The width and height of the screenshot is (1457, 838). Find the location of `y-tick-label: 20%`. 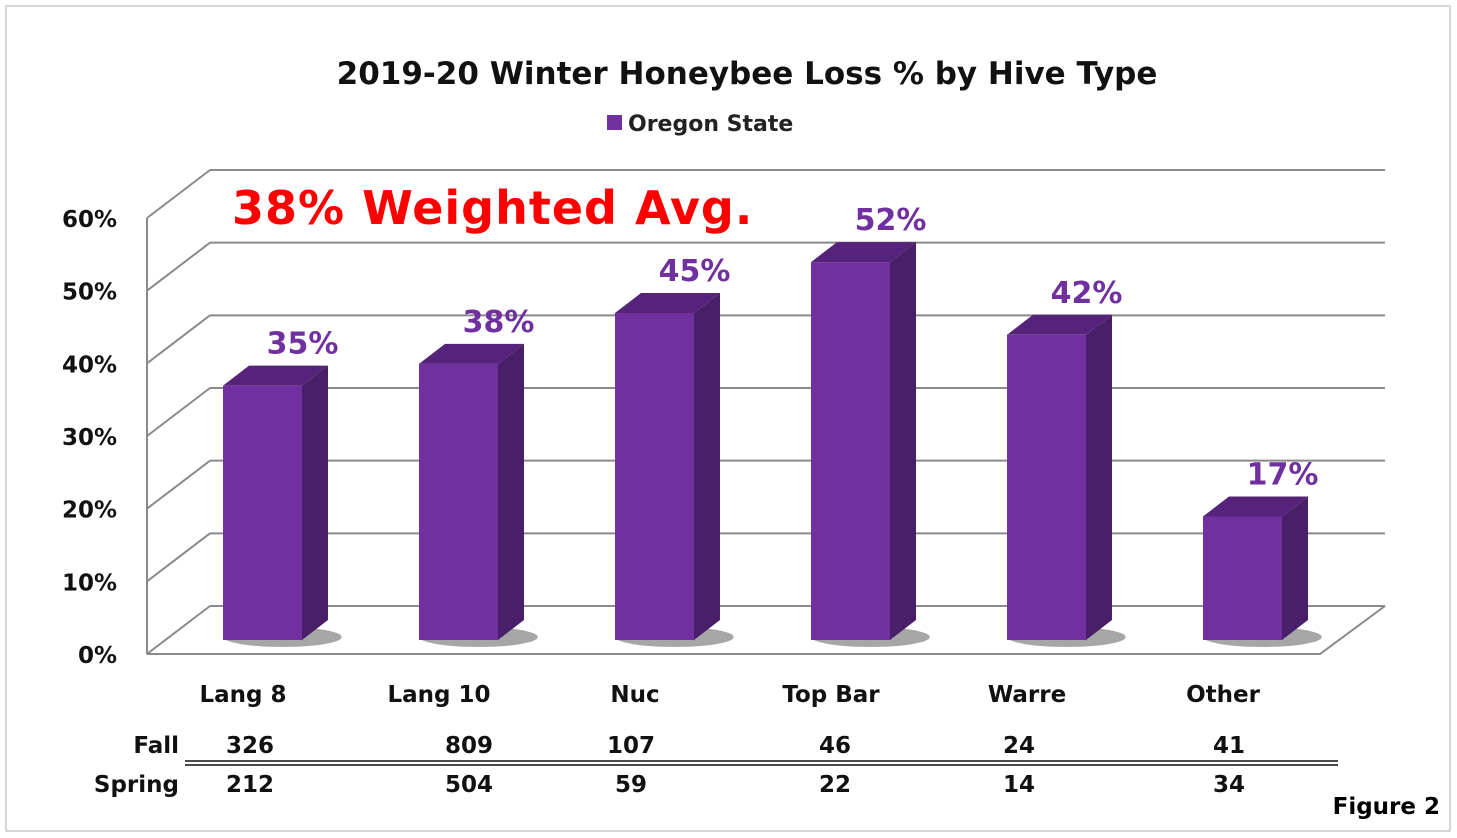

y-tick-label: 20% is located at coordinates (89, 511).